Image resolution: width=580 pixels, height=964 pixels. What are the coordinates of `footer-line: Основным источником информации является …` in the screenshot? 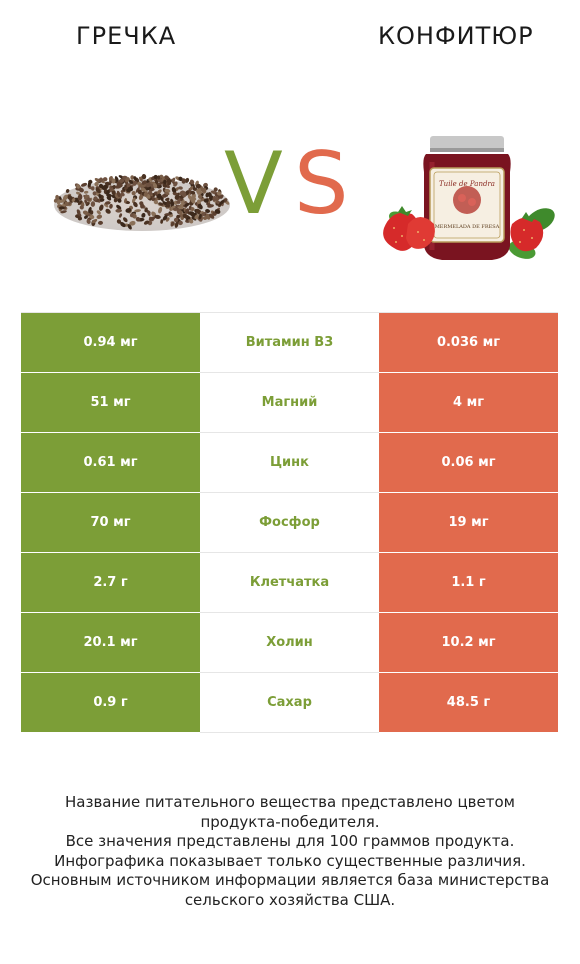 It's located at (290, 880).